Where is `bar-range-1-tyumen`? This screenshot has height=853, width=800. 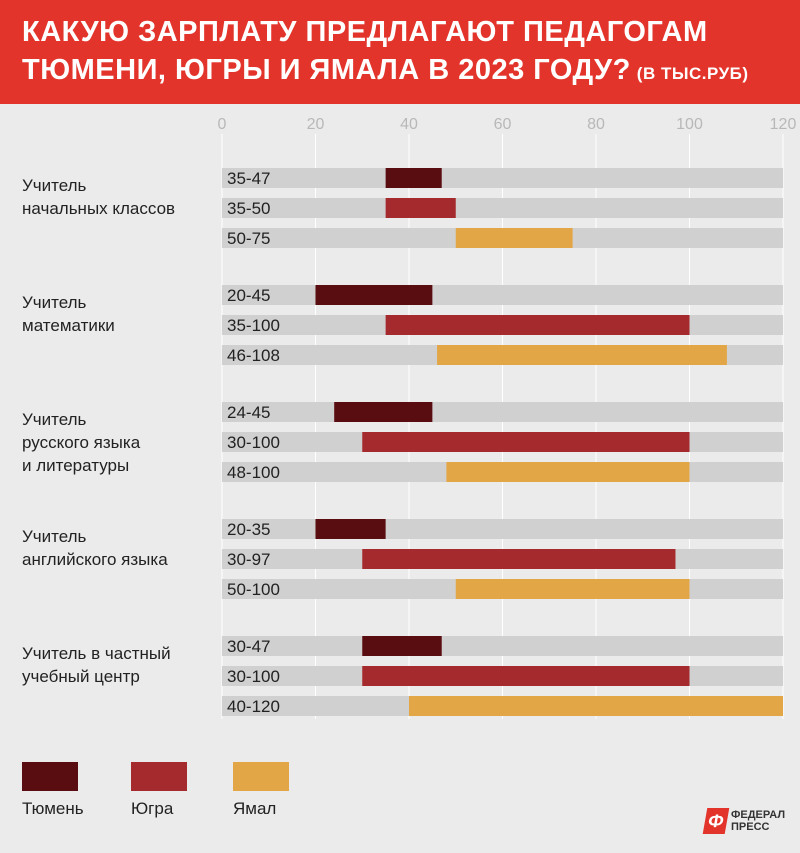 bar-range-1-tyumen is located at coordinates (413, 178).